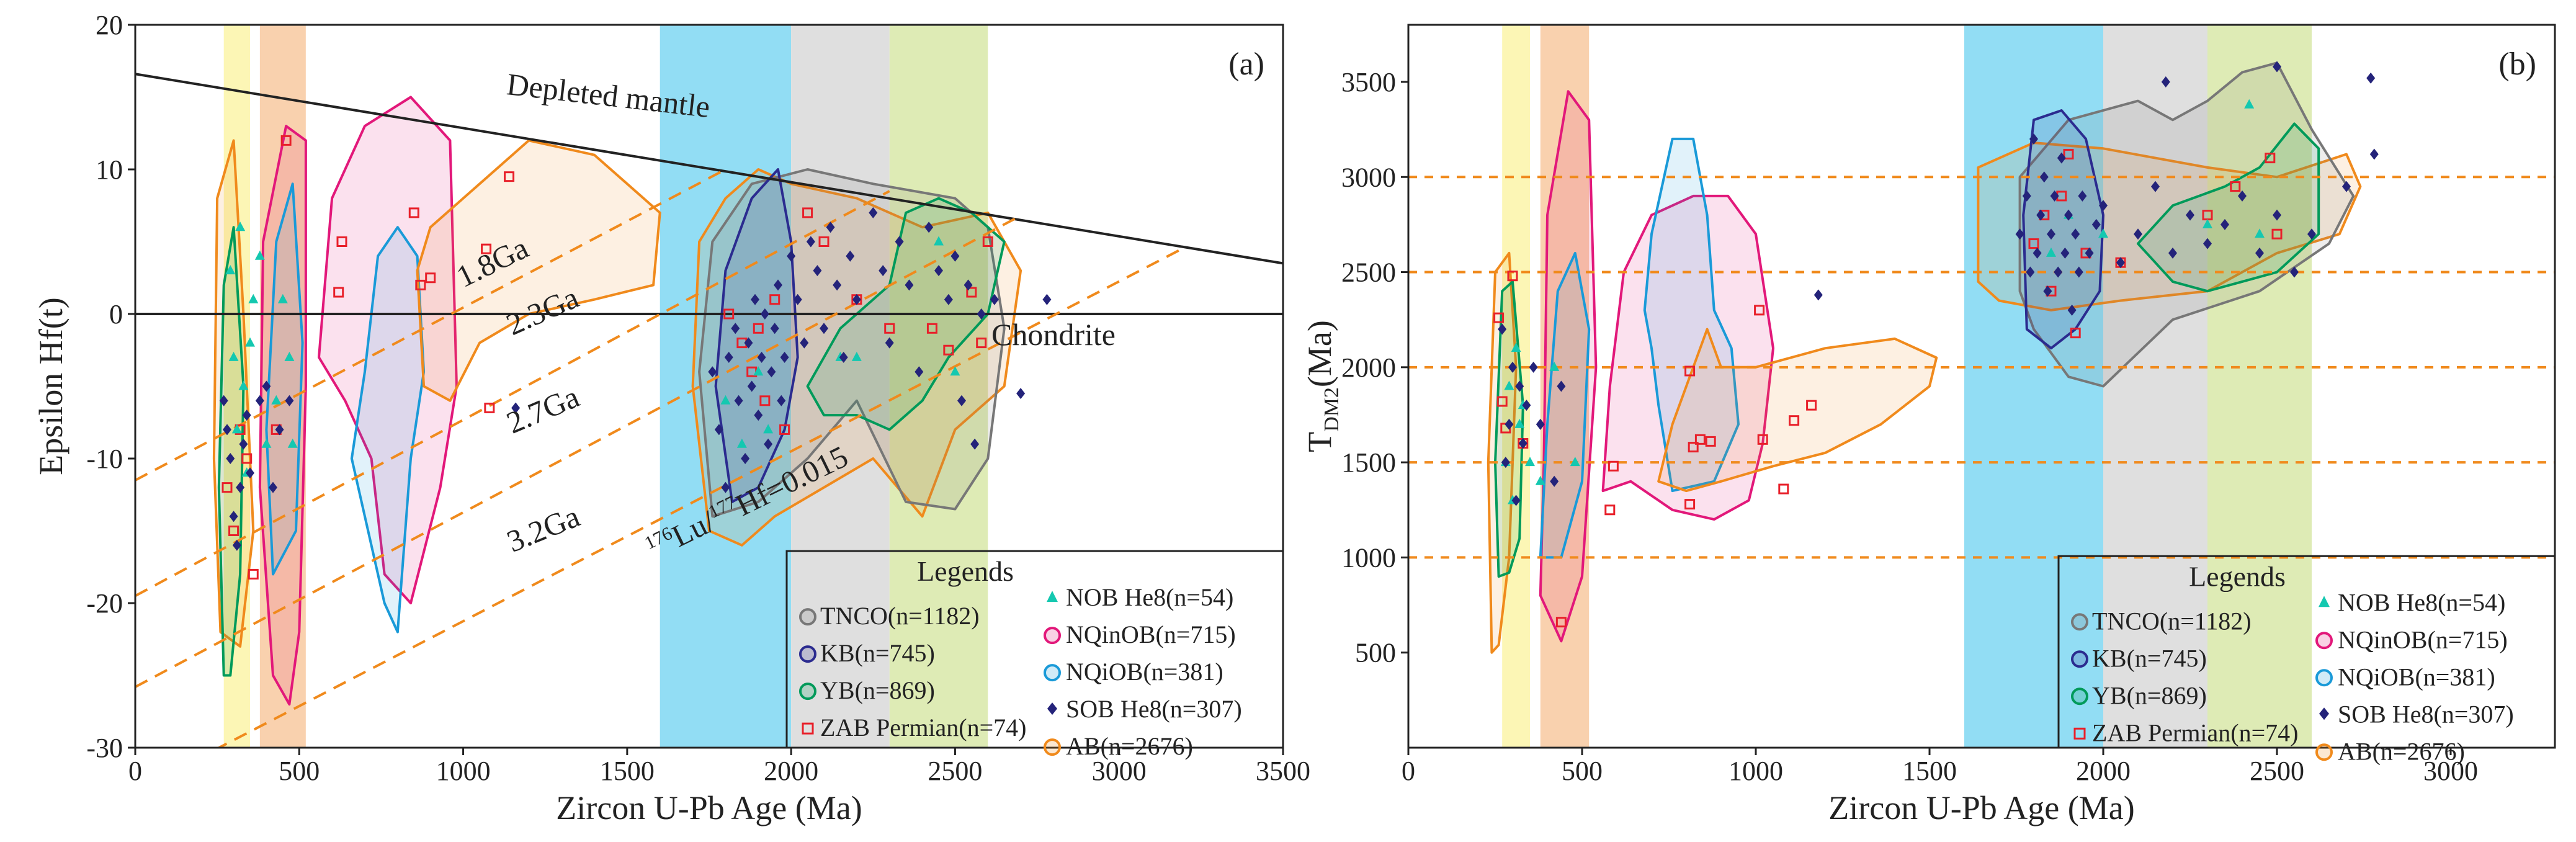  Describe the element at coordinates (923, 727) in the screenshot. I see `legend-entry: ZAB Permian(n=74)` at that location.